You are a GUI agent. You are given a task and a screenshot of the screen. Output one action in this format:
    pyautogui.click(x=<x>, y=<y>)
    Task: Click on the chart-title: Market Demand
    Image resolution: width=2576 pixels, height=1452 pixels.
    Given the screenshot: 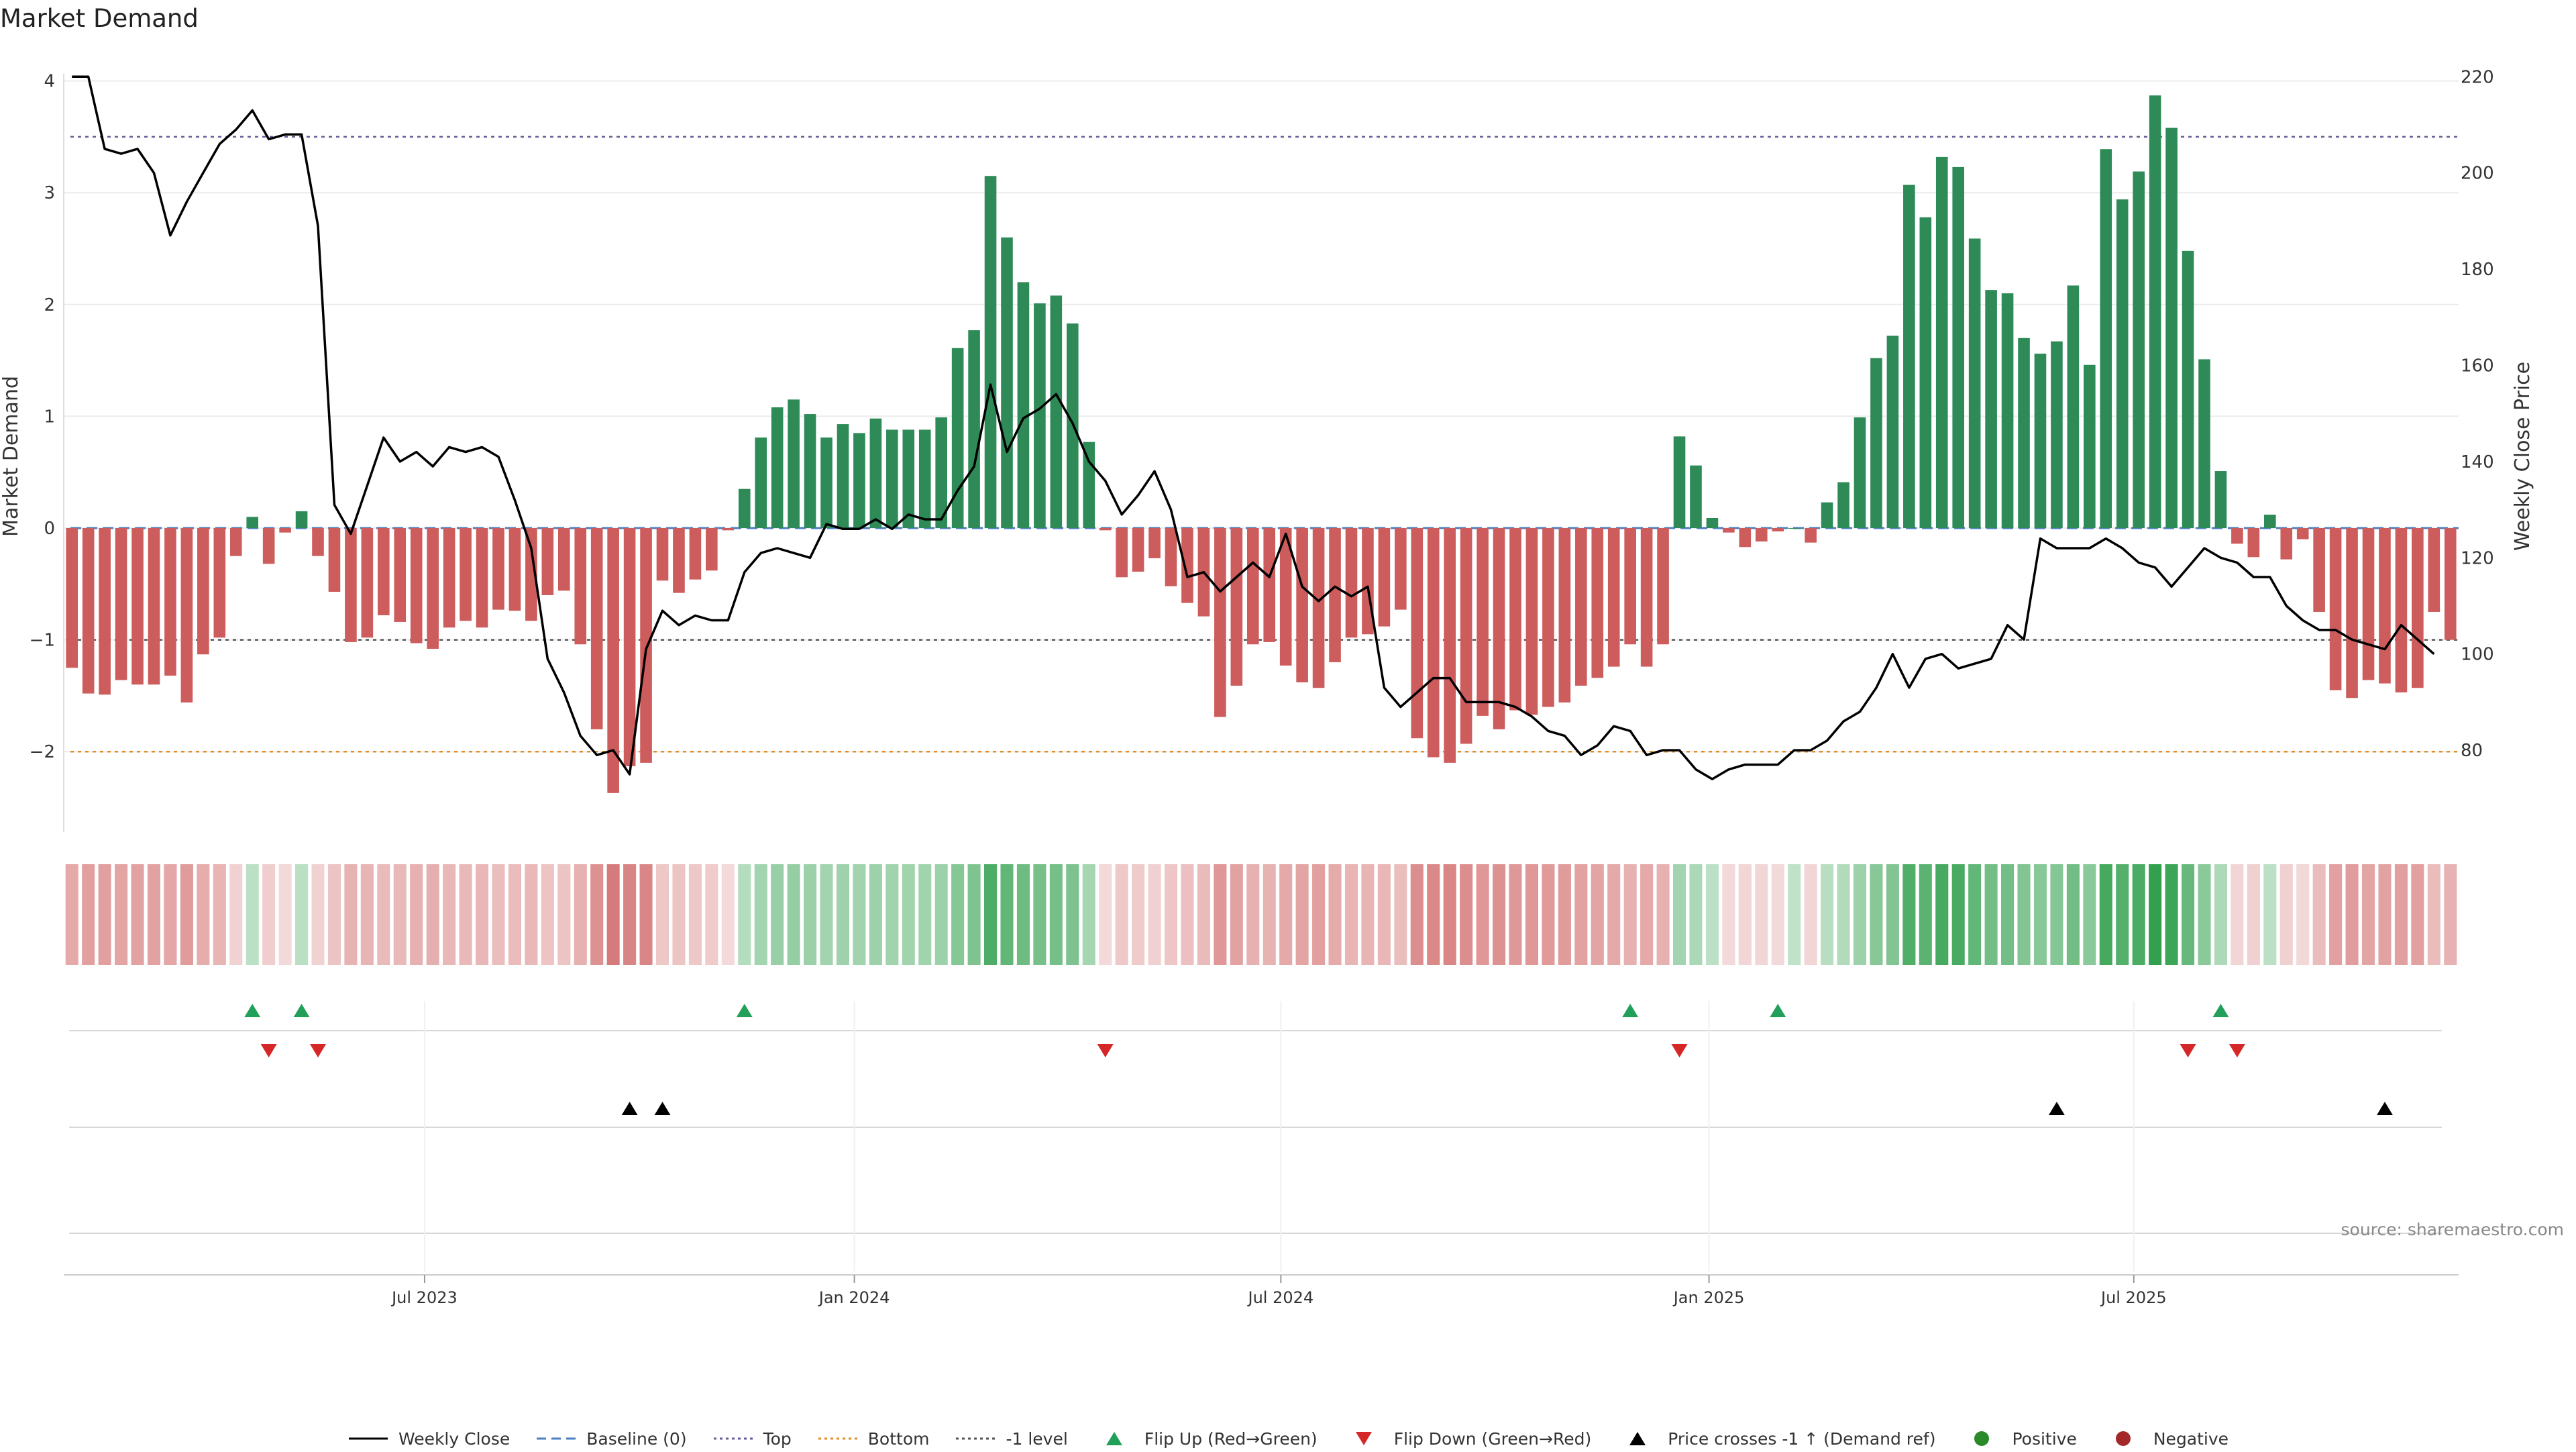 What is the action you would take?
    pyautogui.click(x=99, y=19)
    